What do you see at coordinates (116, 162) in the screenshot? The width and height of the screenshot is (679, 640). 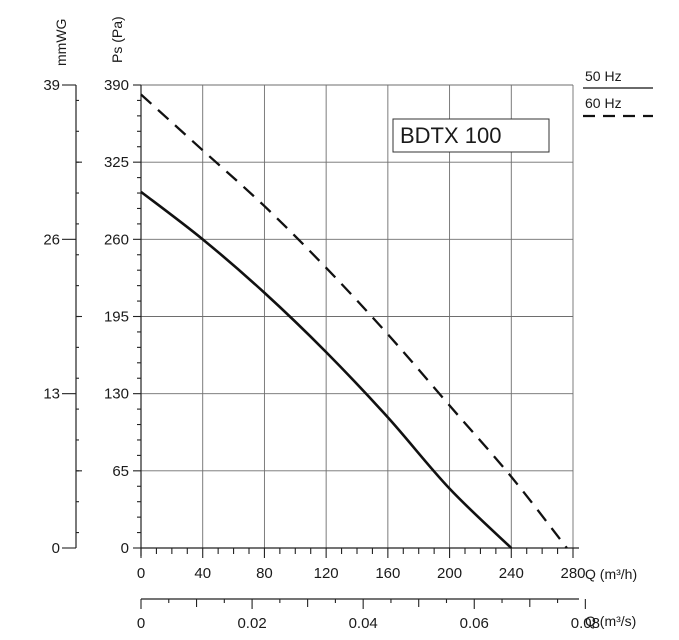 I see `y-tick-label-pa: 325` at bounding box center [116, 162].